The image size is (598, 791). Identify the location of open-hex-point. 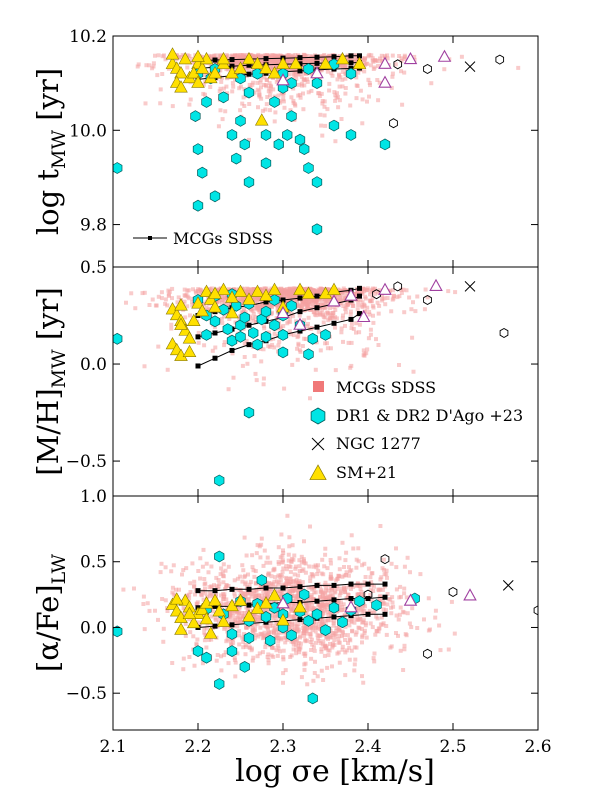
(393, 123).